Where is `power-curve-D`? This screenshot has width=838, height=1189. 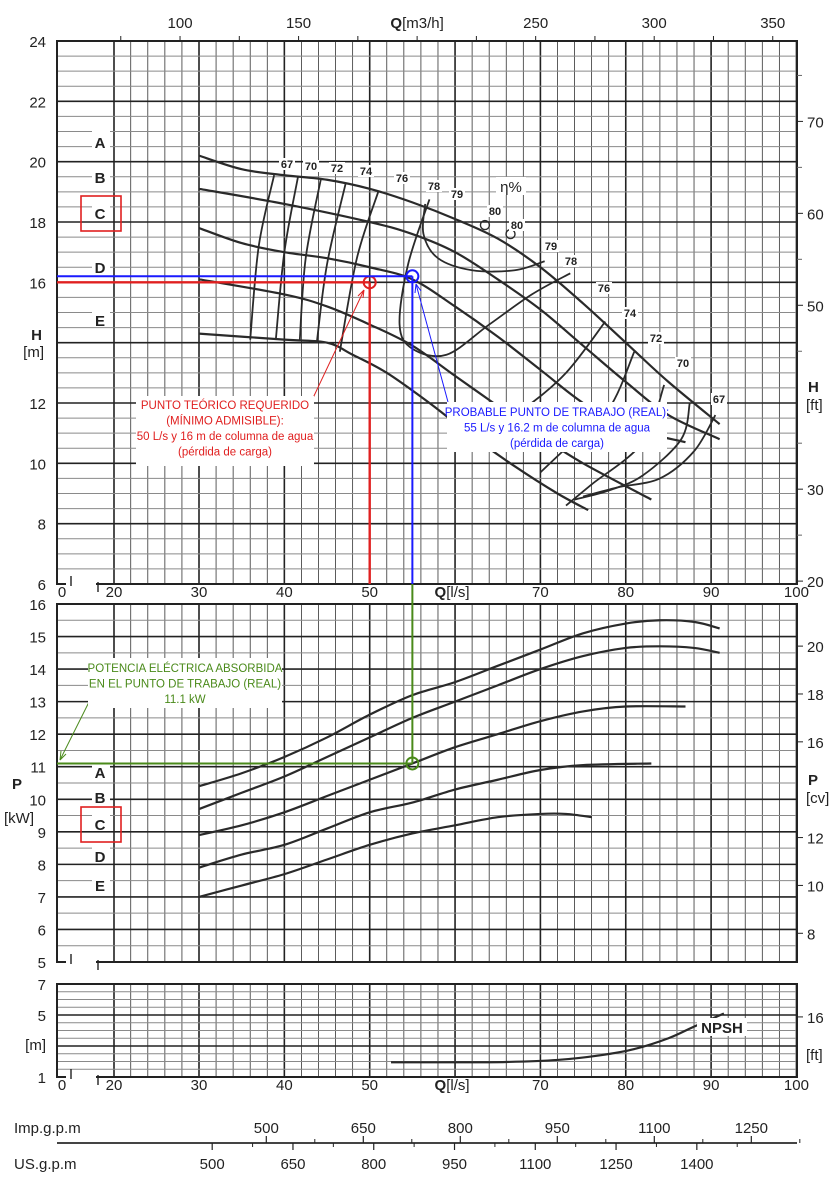
power-curve-D is located at coordinates (425, 815).